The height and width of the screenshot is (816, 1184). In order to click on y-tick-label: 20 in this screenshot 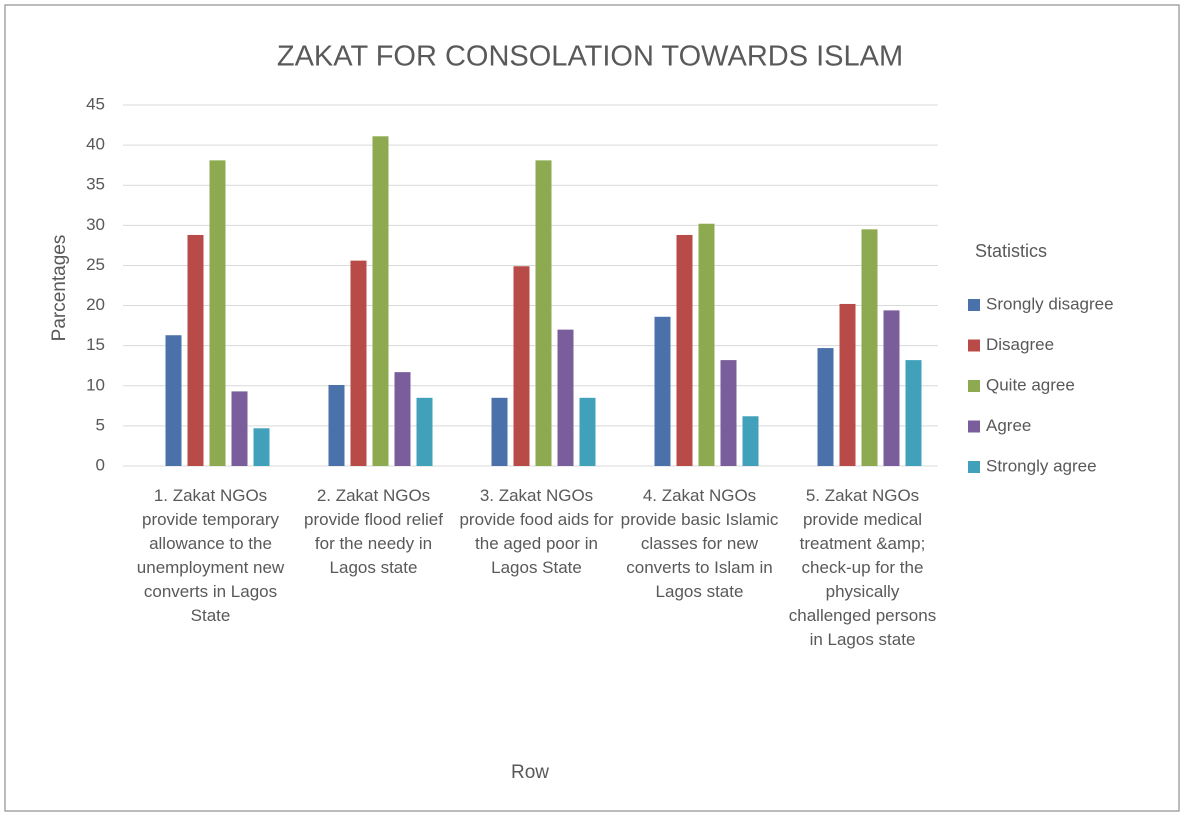, I will do `click(95, 304)`.